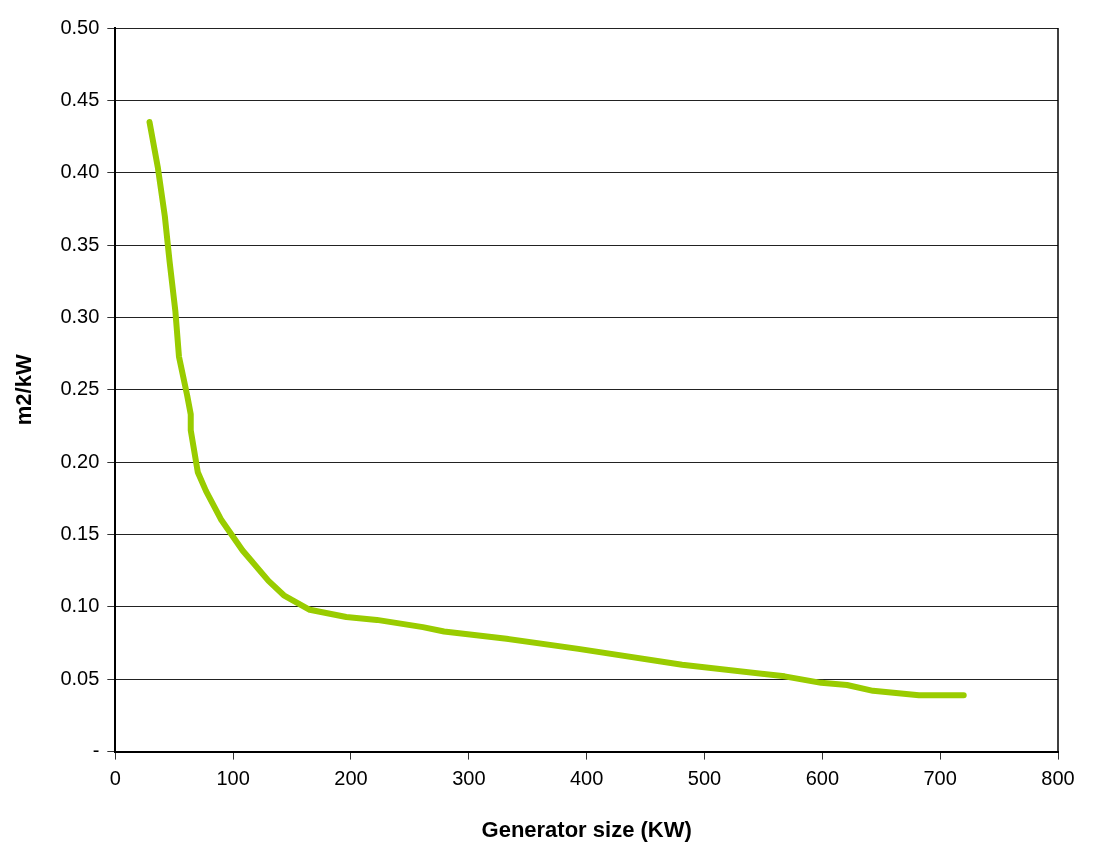  What do you see at coordinates (233, 778) in the screenshot?
I see `x-tick-label: 100` at bounding box center [233, 778].